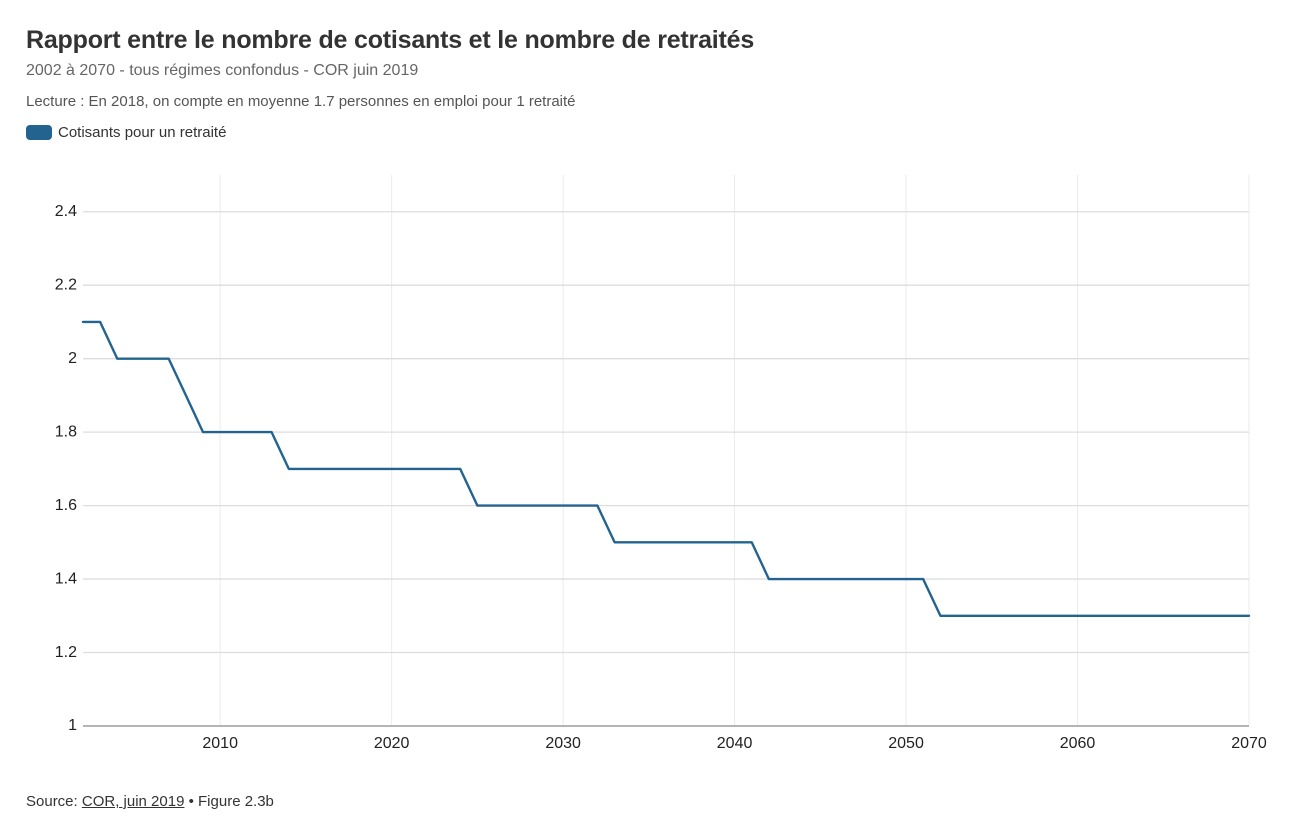 This screenshot has width=1300, height=837. I want to click on data-point-2006, so click(152, 359).